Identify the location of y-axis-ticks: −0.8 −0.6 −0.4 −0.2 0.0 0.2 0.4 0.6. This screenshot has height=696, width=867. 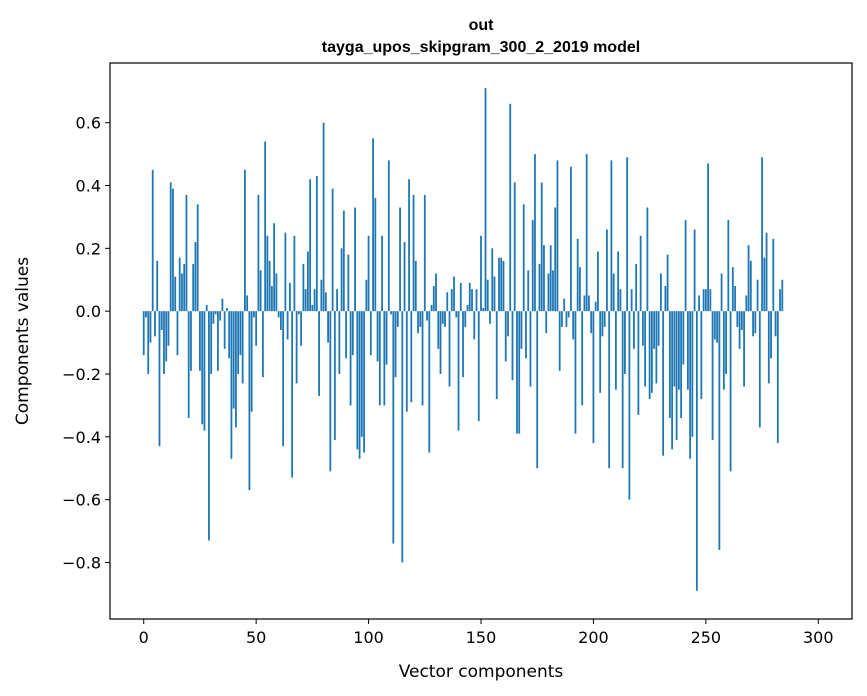
(86, 343).